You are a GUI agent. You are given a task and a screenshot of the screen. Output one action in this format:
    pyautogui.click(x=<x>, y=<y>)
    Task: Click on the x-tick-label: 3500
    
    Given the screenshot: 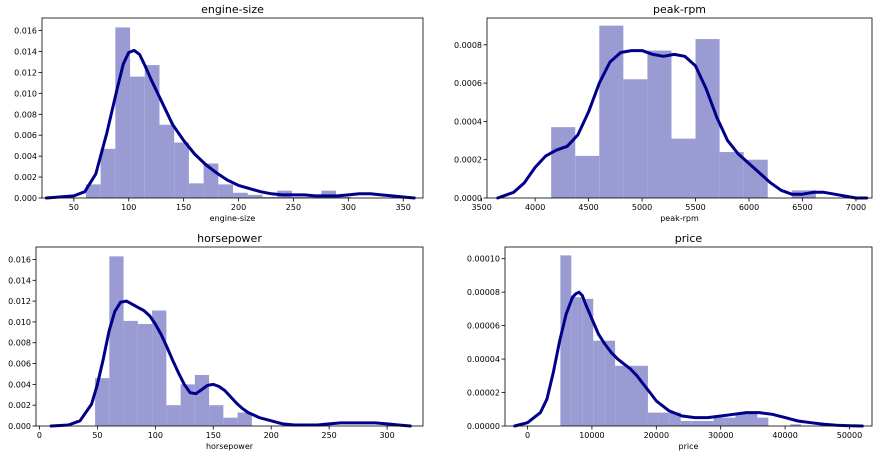 What is the action you would take?
    pyautogui.click(x=481, y=207)
    